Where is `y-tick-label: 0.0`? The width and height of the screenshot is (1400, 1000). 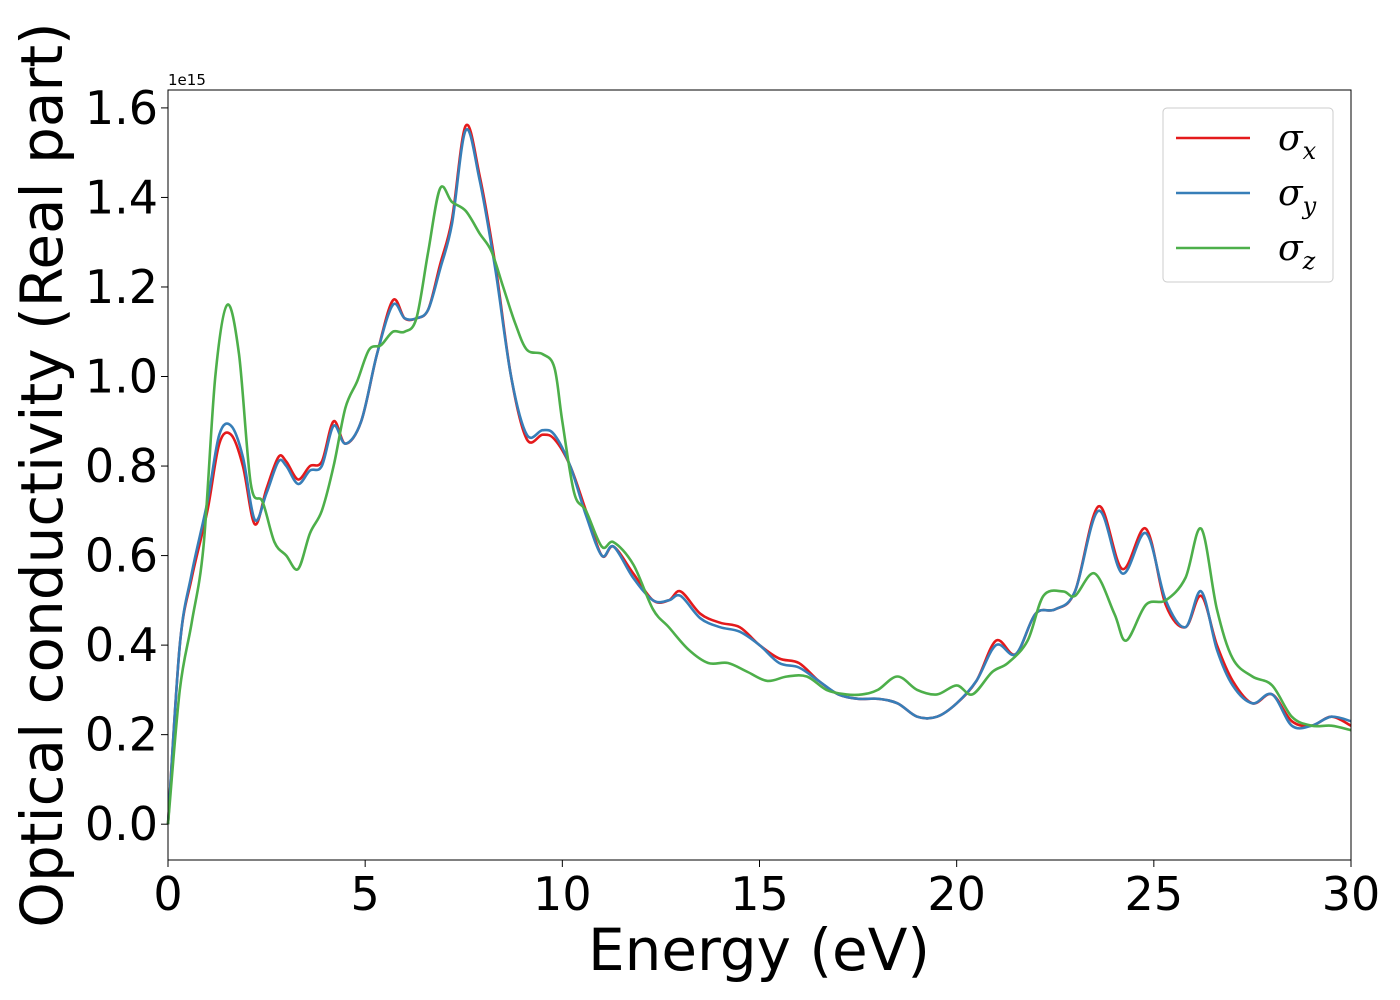 y-tick-label: 0.0 is located at coordinates (121, 824).